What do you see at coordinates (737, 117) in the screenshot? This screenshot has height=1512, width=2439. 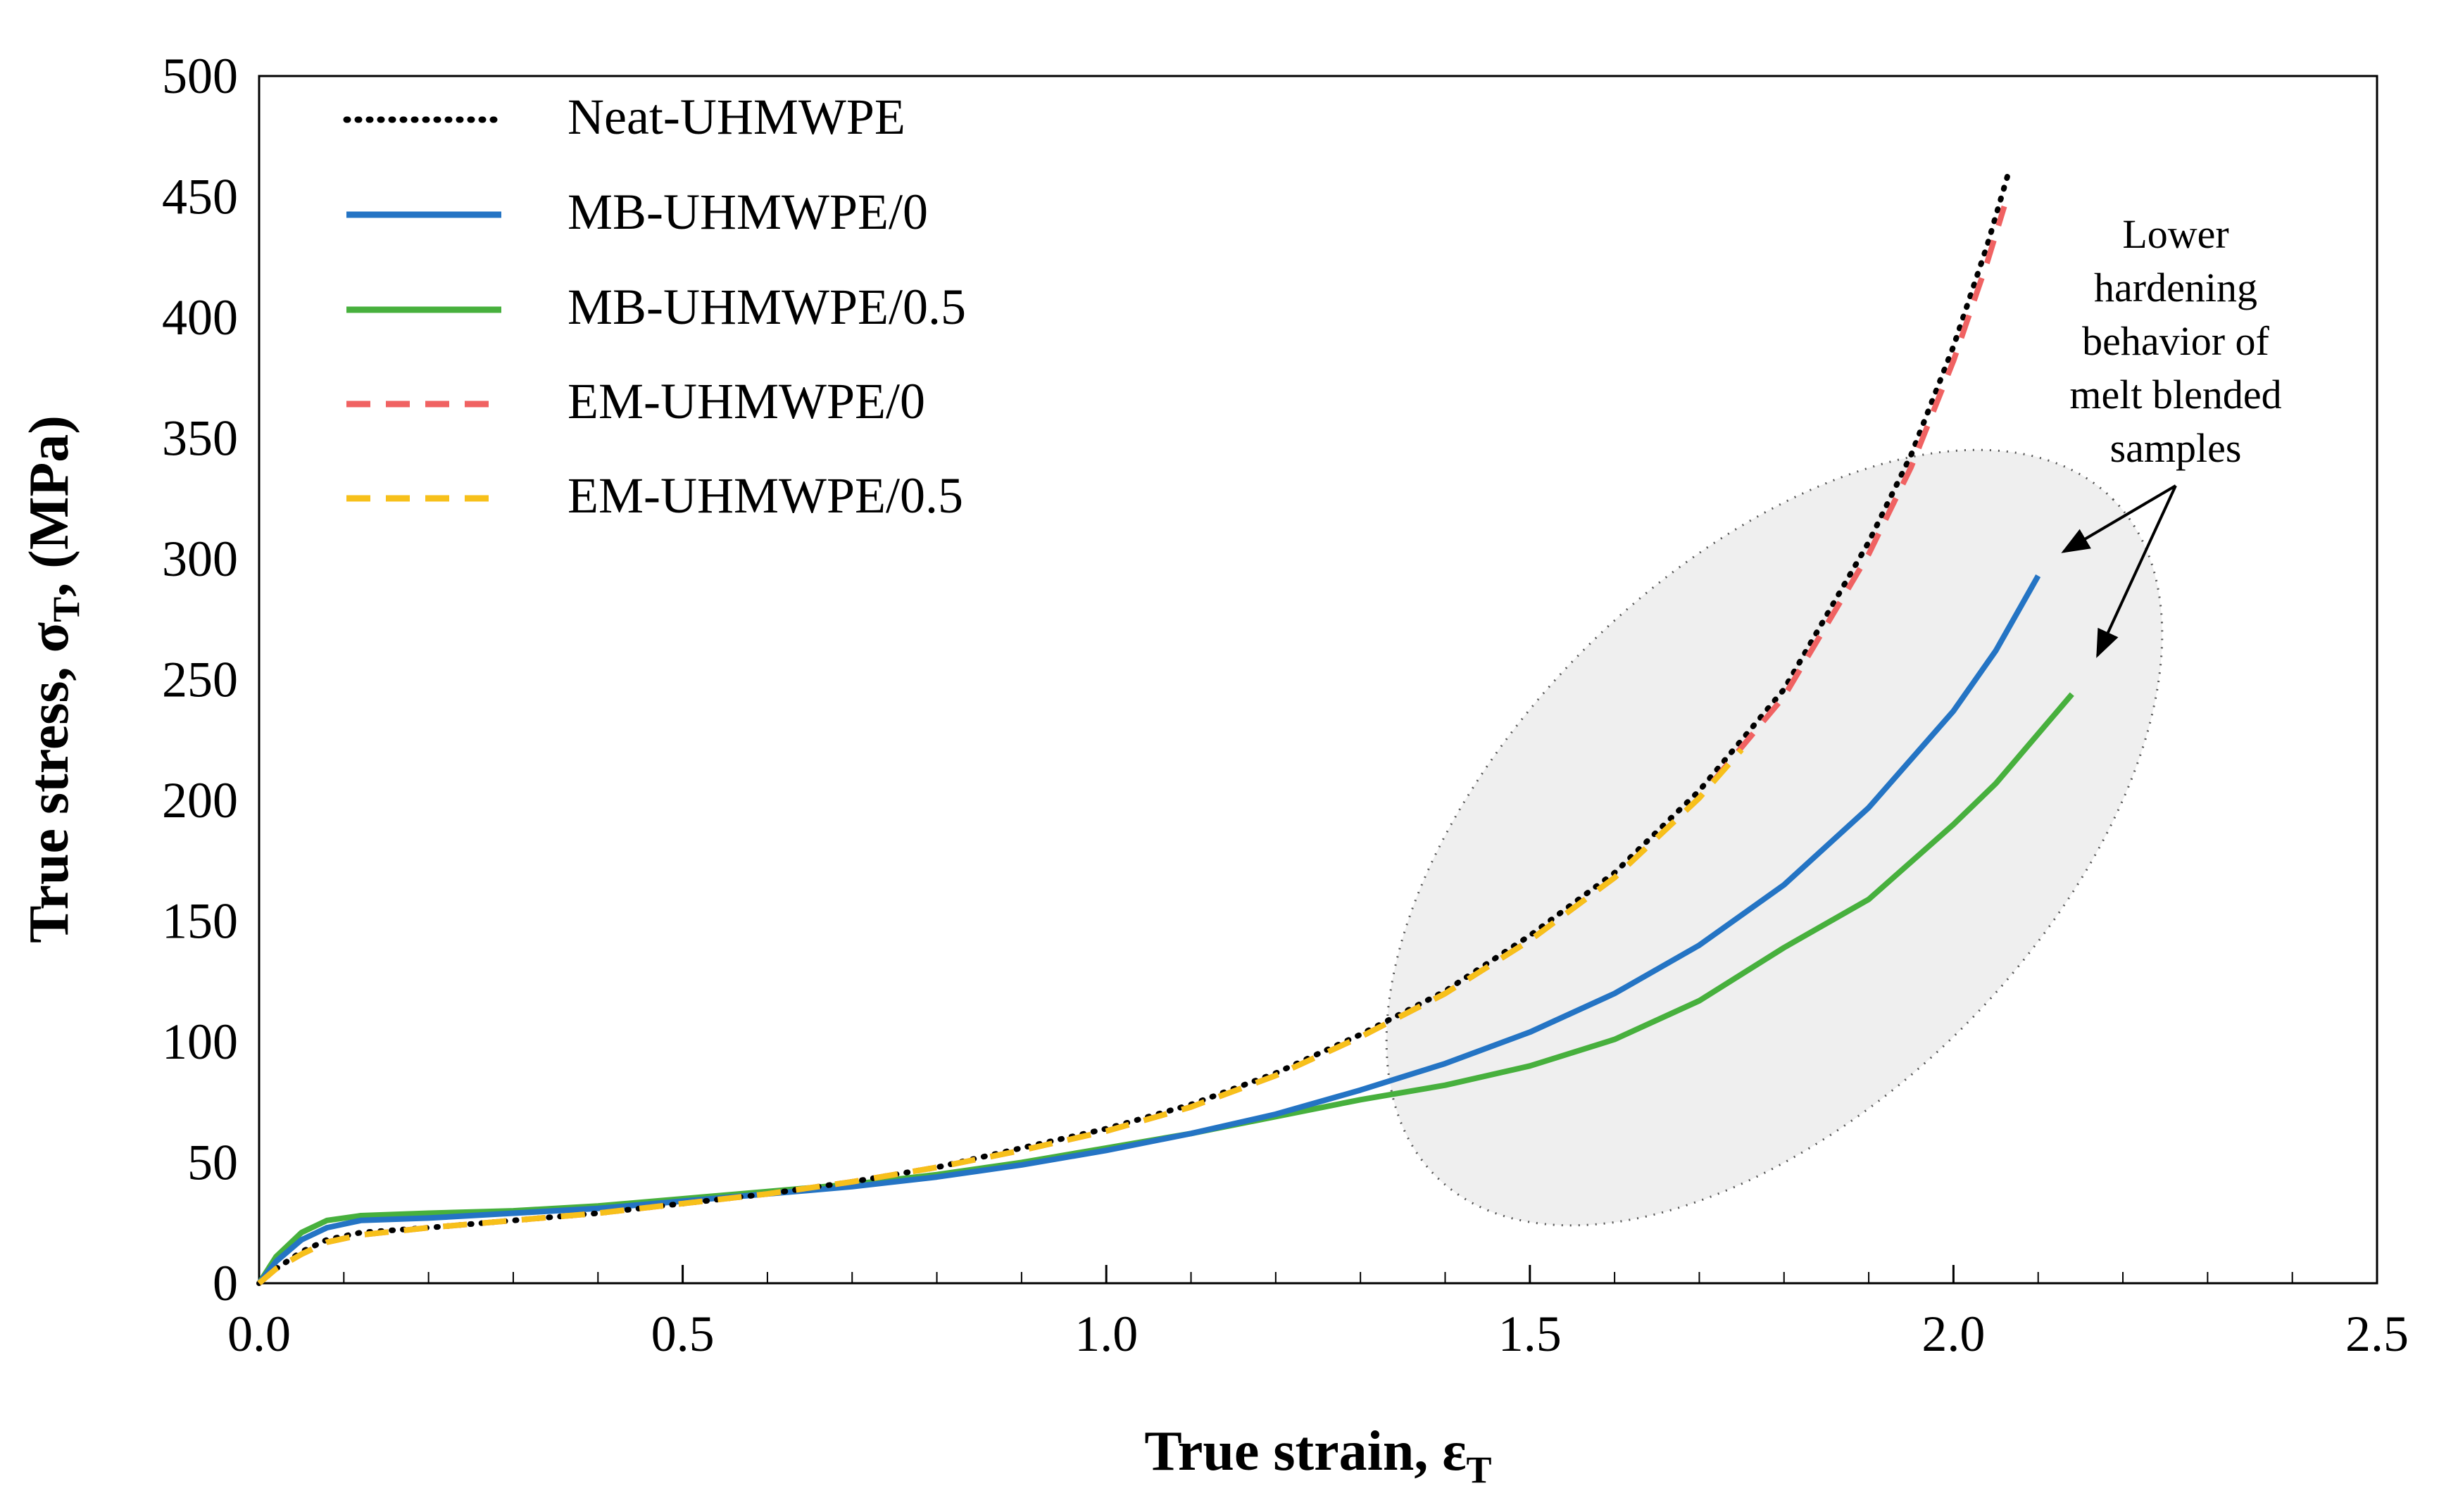 I see `legend-label-neat-uhmwpe: Neat-UHMWPE` at bounding box center [737, 117].